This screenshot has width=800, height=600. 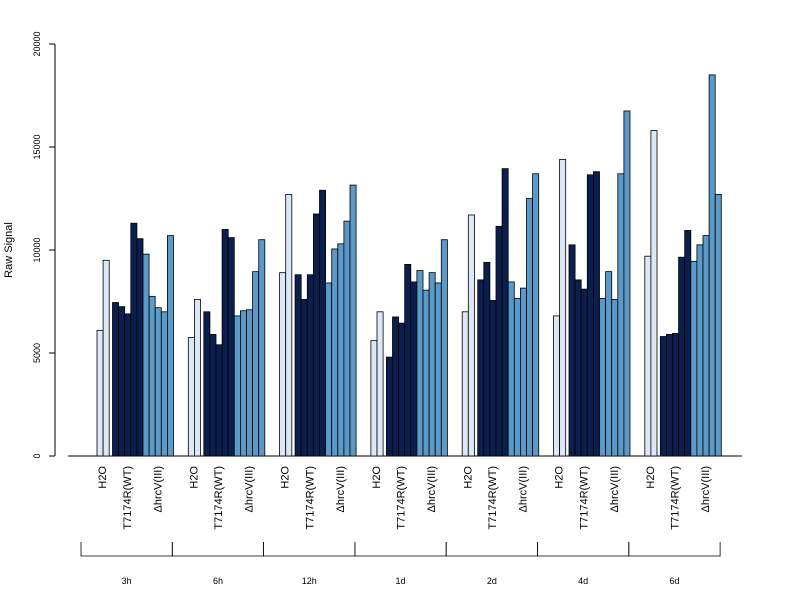 I want to click on y-tick-label: 5000, so click(x=37, y=353).